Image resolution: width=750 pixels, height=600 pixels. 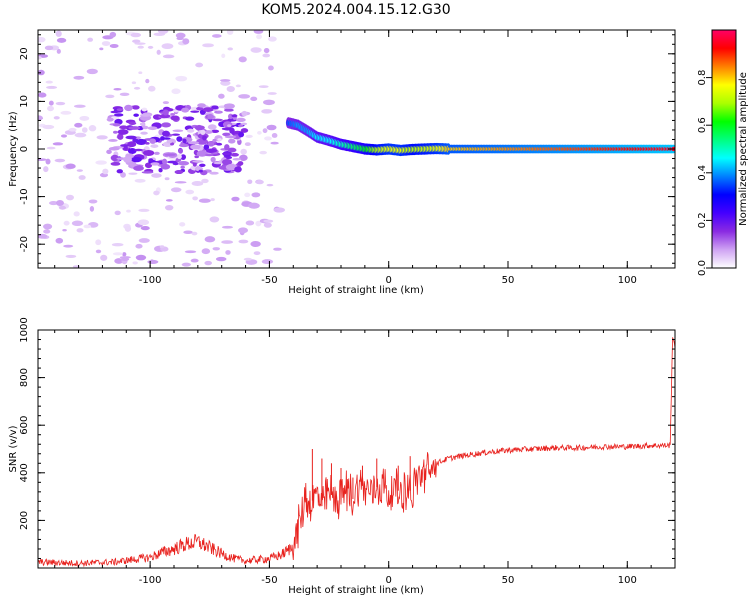 What do you see at coordinates (508, 280) in the screenshot?
I see `spectrogram-x-tick-label: 50` at bounding box center [508, 280].